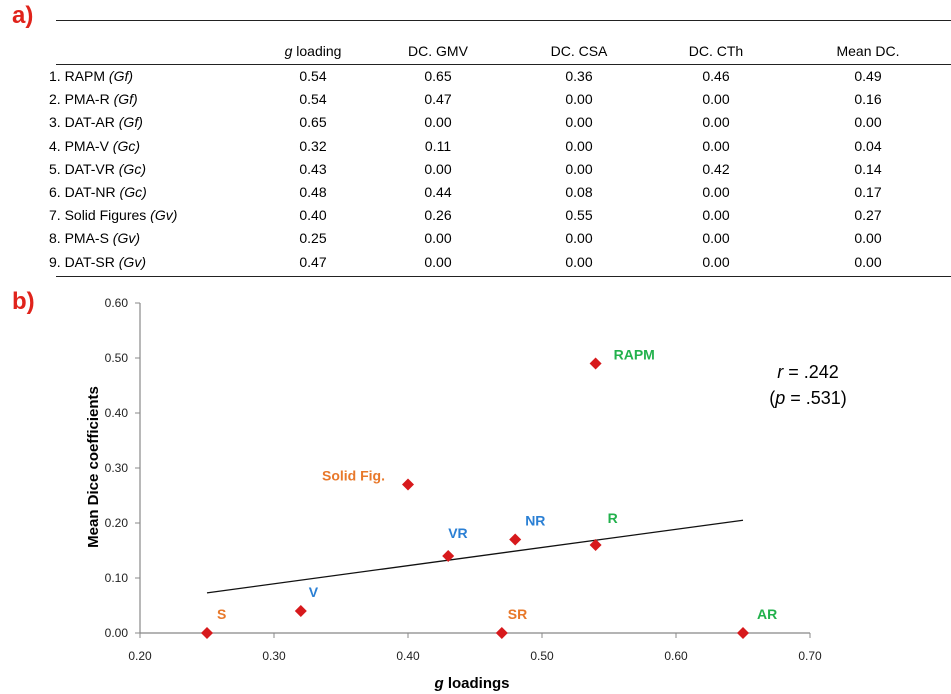  I want to click on table-cell: 0.48, so click(313, 192).